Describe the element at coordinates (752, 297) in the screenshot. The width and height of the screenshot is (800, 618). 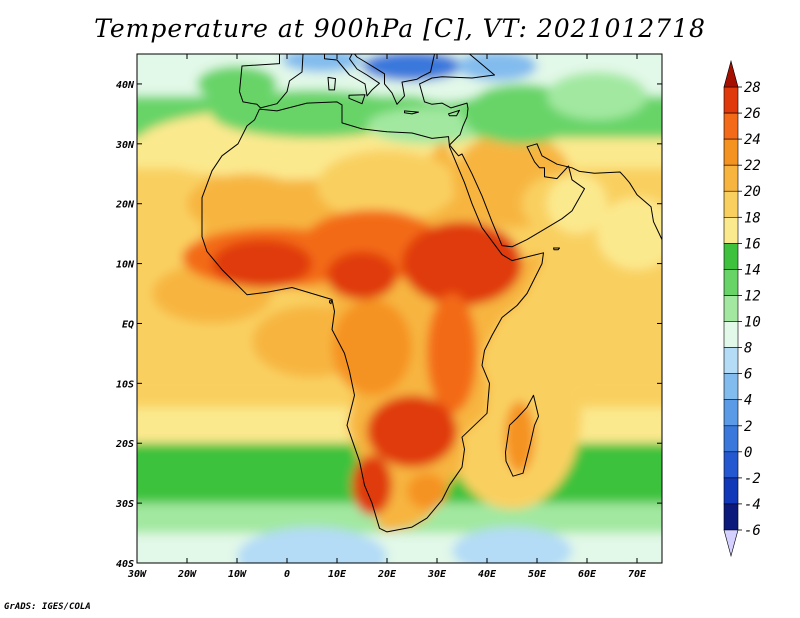
I see `colorbar-label: 12` at that location.